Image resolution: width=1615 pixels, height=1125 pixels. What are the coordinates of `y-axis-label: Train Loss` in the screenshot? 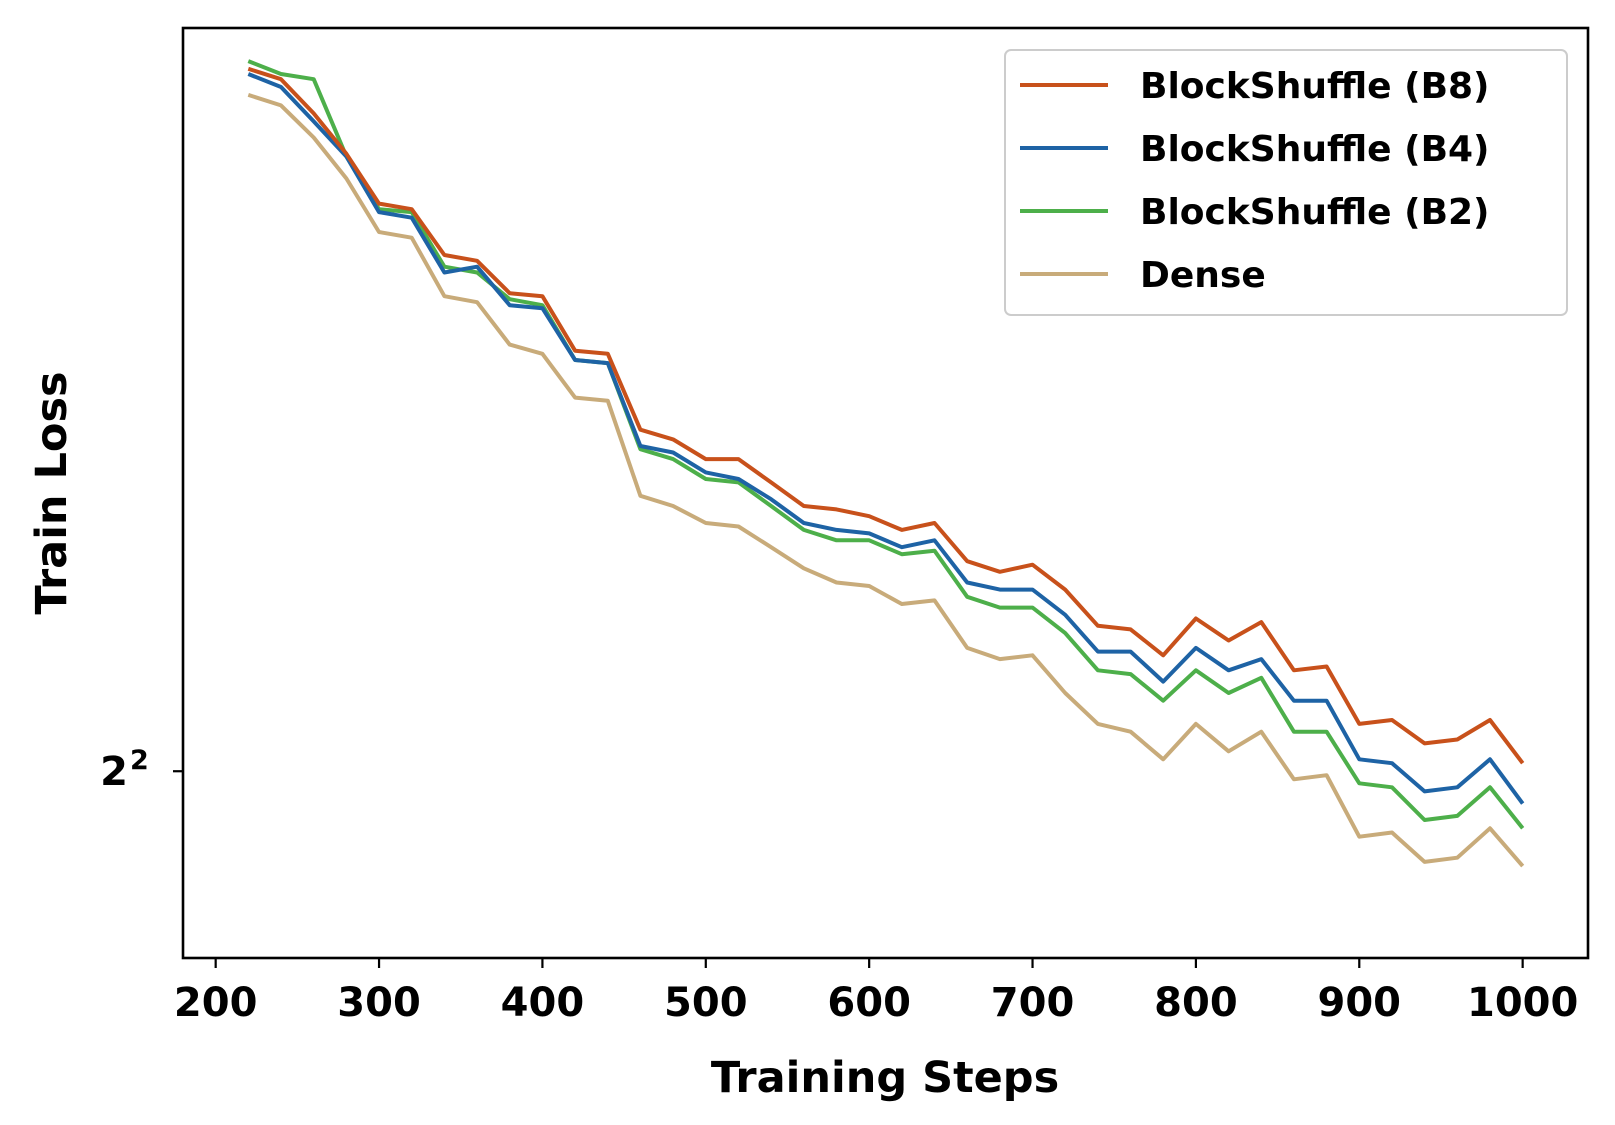 It's located at (52, 492).